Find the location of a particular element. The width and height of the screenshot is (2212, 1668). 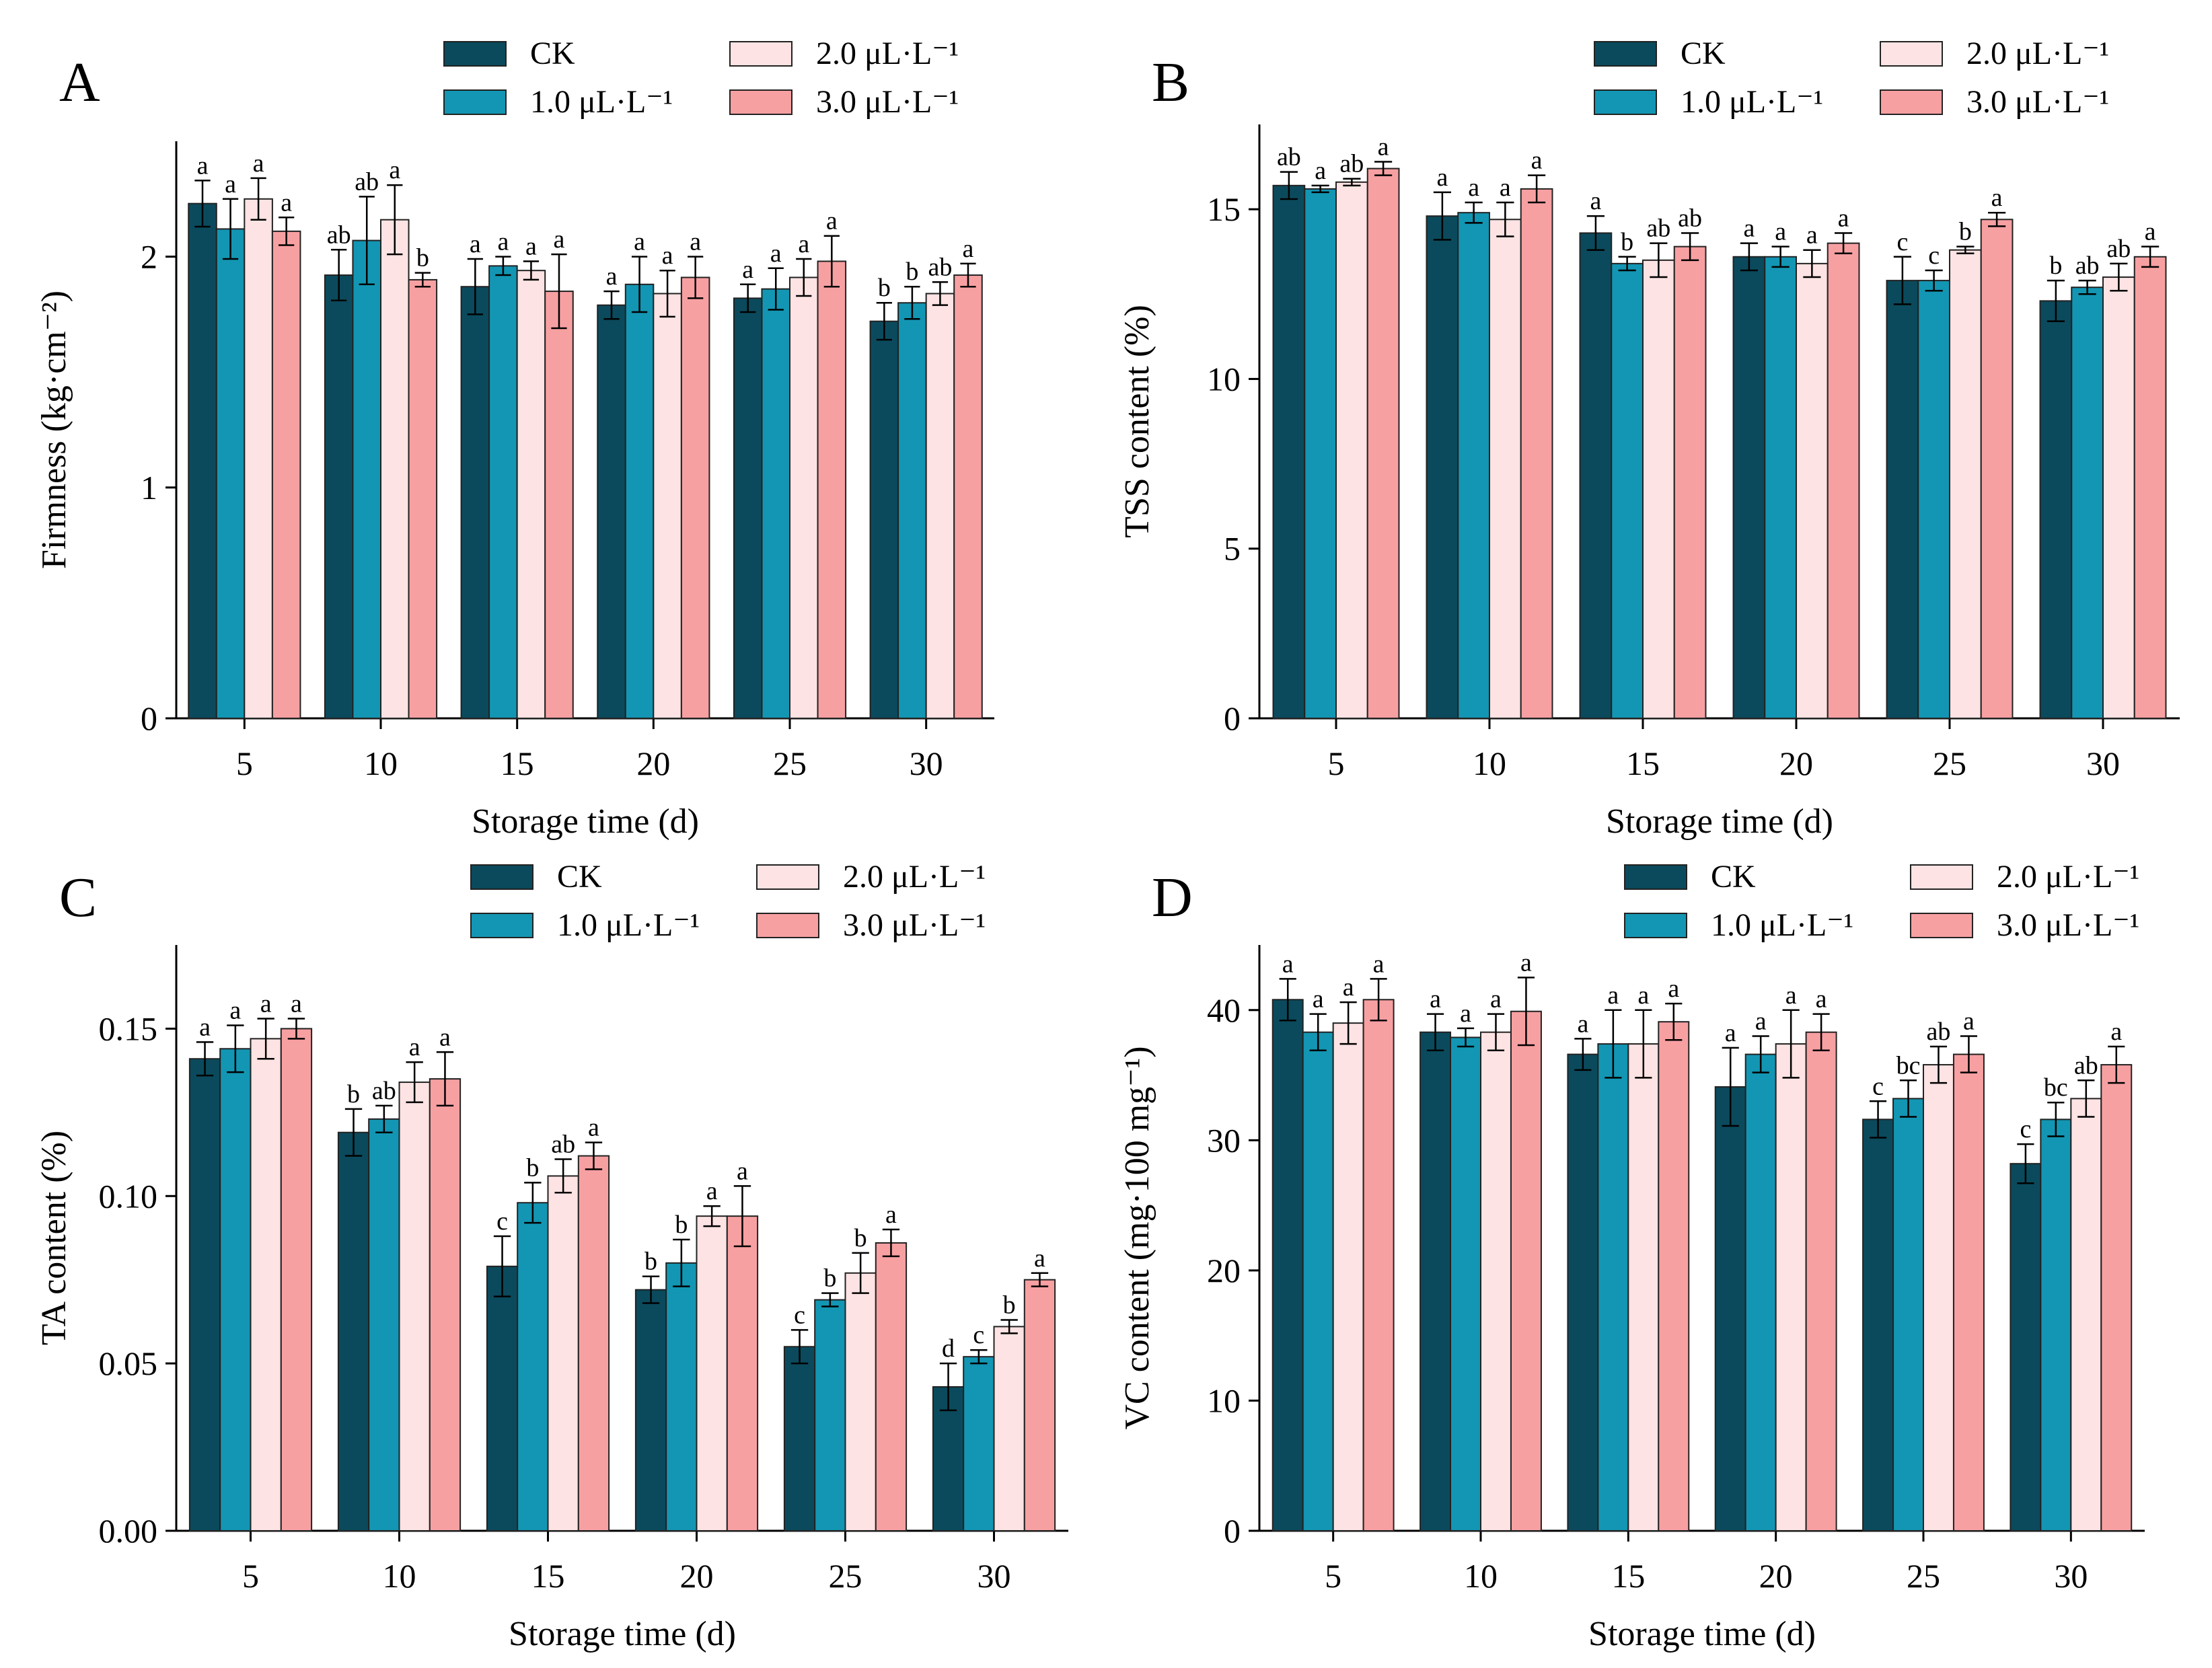

y-tick-label: 0.05 is located at coordinates (128, 1363).